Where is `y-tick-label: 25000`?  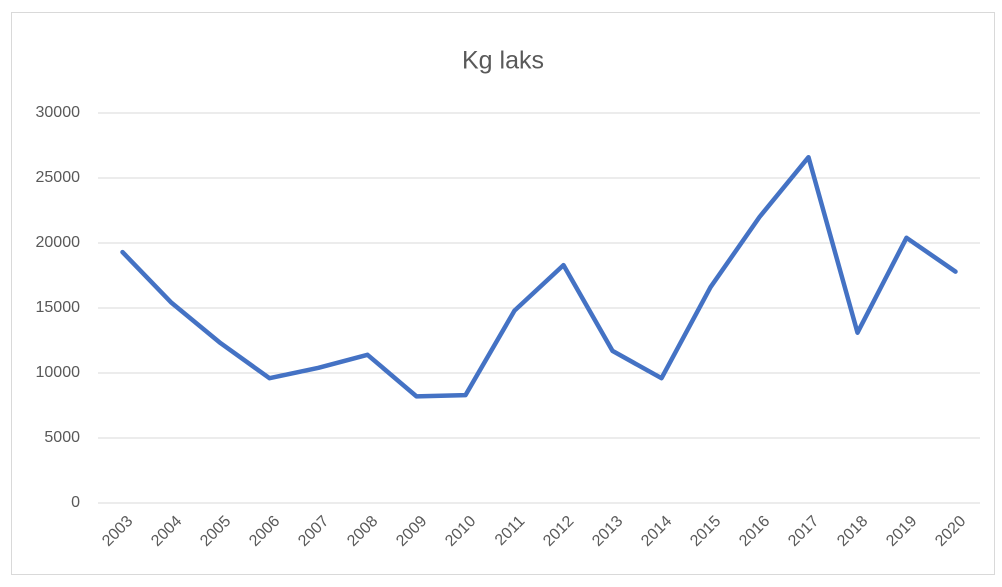
y-tick-label: 25000 is located at coordinates (58, 177).